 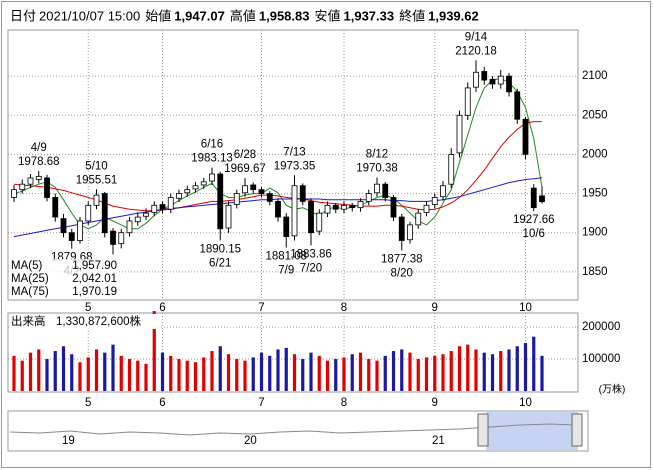 I want to click on header-value: 1,939.62, so click(x=453, y=15).